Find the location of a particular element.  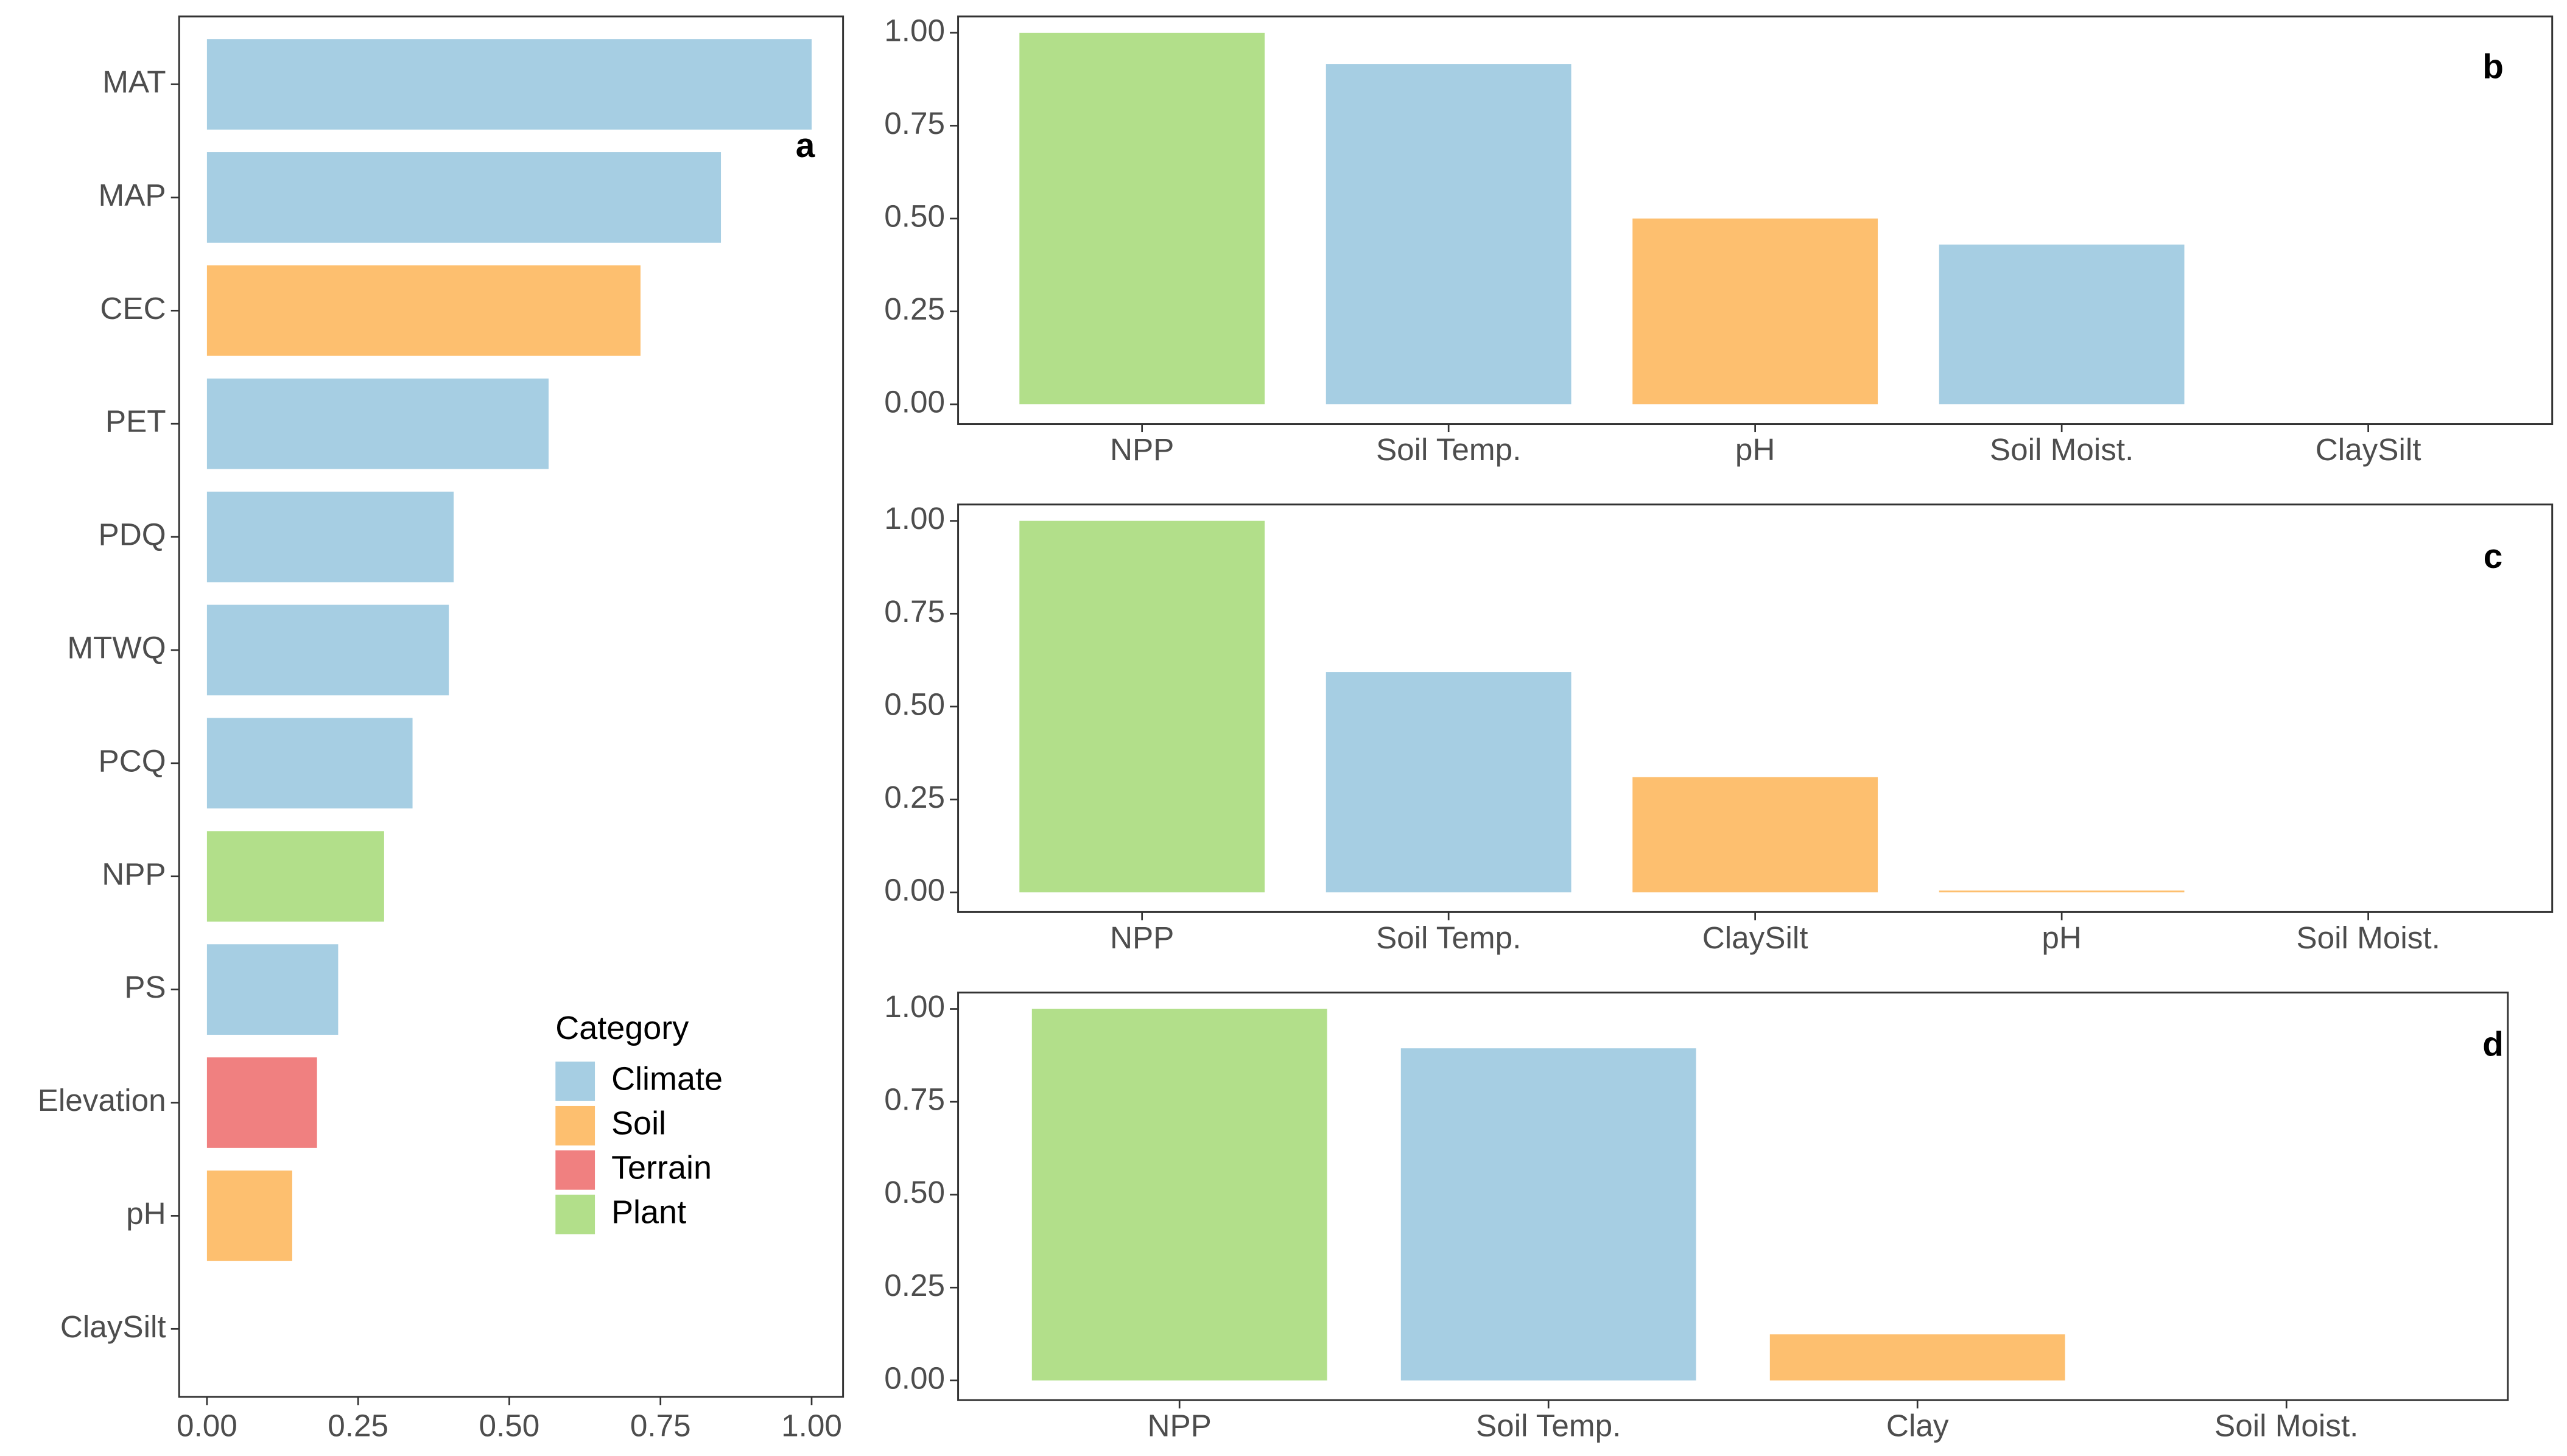

y-tick-label: ClaySilt is located at coordinates (113, 1326).